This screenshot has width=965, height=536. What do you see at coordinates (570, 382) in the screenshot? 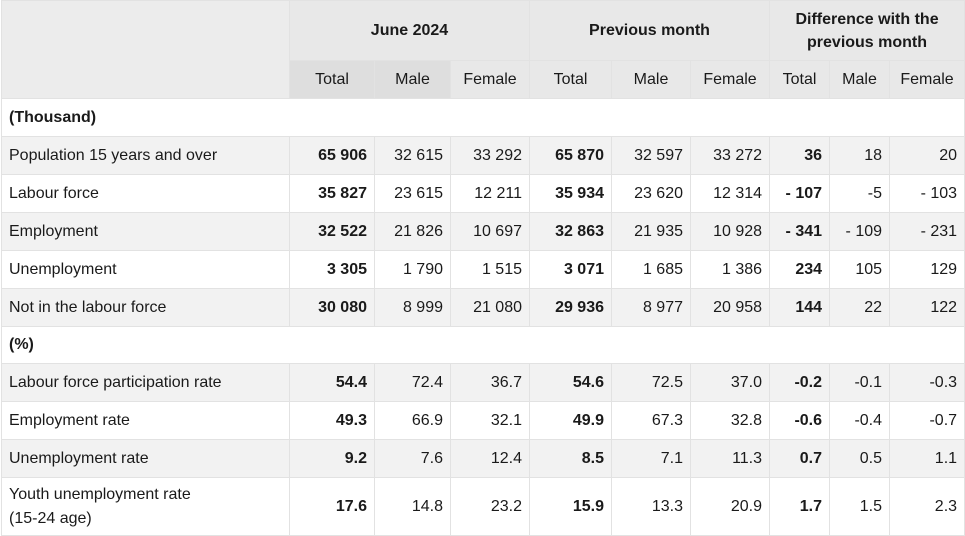
I see `cell: 54.6` at bounding box center [570, 382].